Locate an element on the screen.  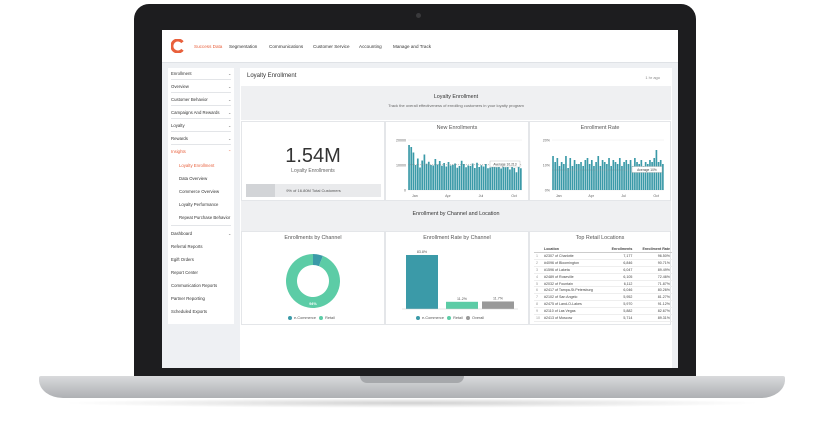
table-row: 2 #4096 of Bloomington 6,846 90.71% is located at coordinates (603, 263).